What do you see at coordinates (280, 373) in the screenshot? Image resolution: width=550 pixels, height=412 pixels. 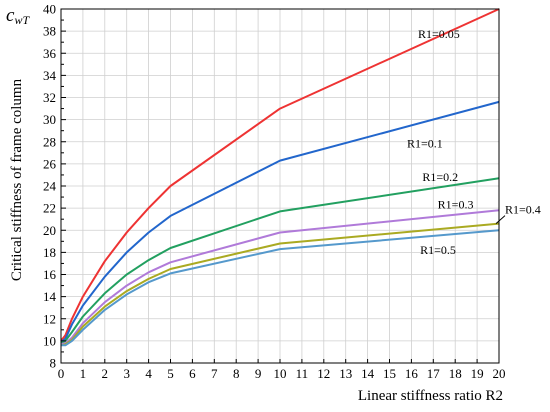 I see `x-tick-label: 10` at bounding box center [280, 373].